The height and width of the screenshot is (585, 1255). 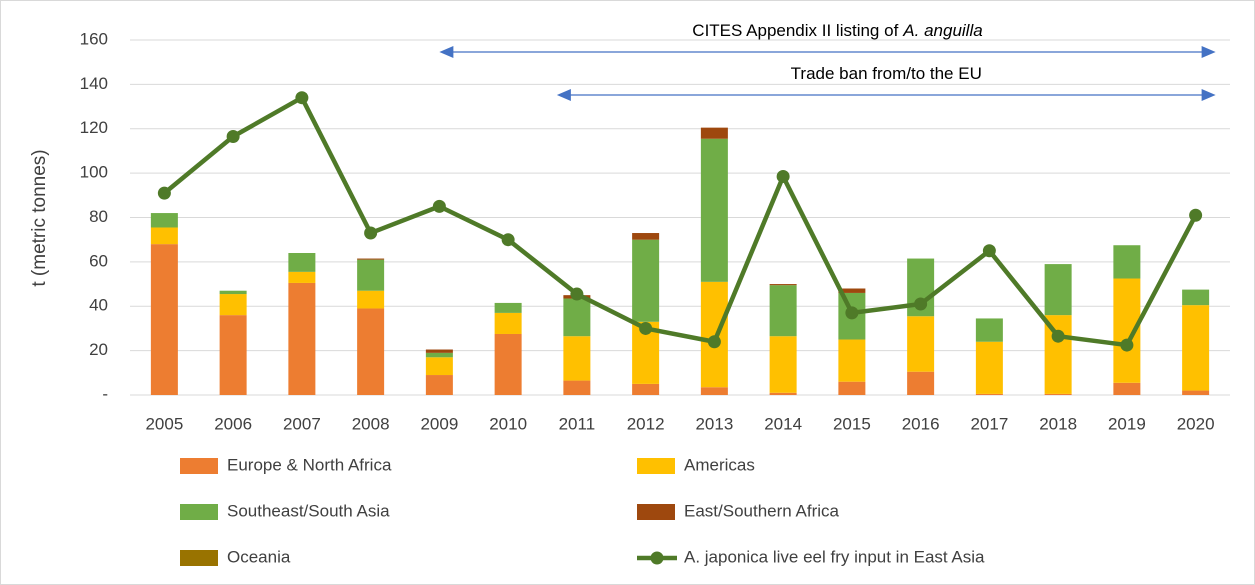 I want to click on annotation-text: Trade ban from/to the EU, so click(x=886, y=73).